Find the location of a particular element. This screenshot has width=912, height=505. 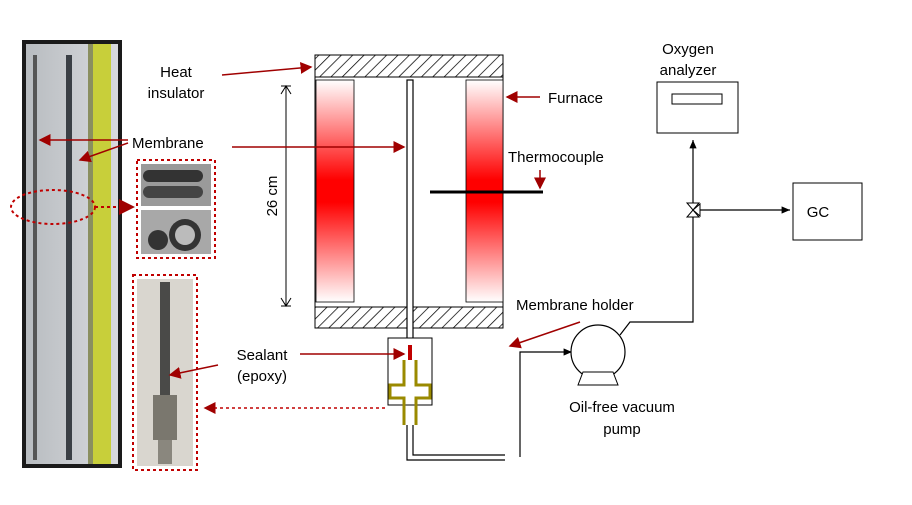

membrane-photo is located at coordinates (72, 254).